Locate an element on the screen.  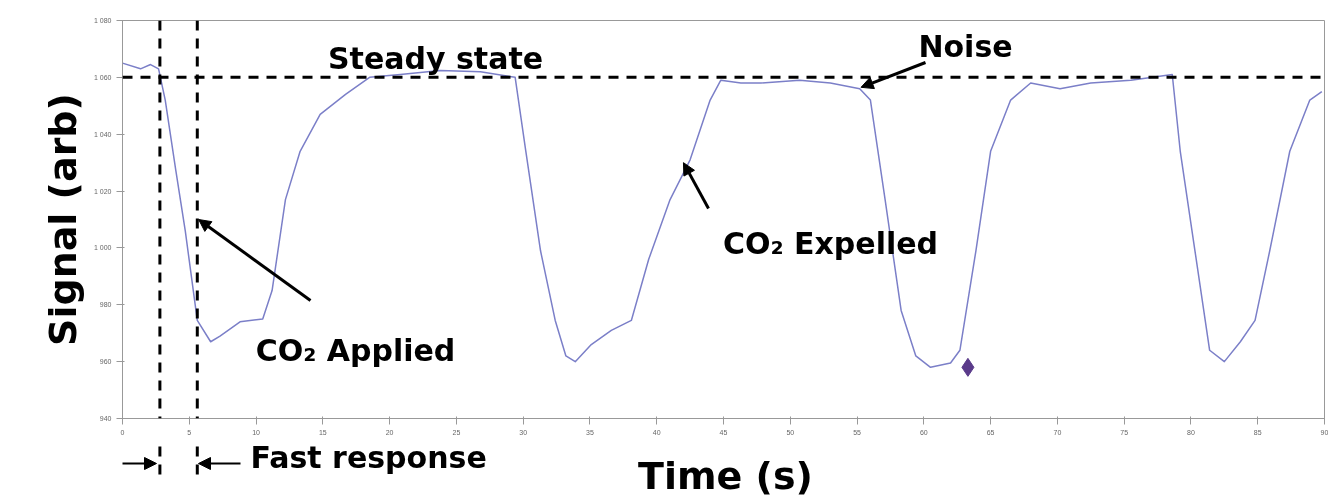
y-axis-title: Signal (arb) is located at coordinates (62, 219).